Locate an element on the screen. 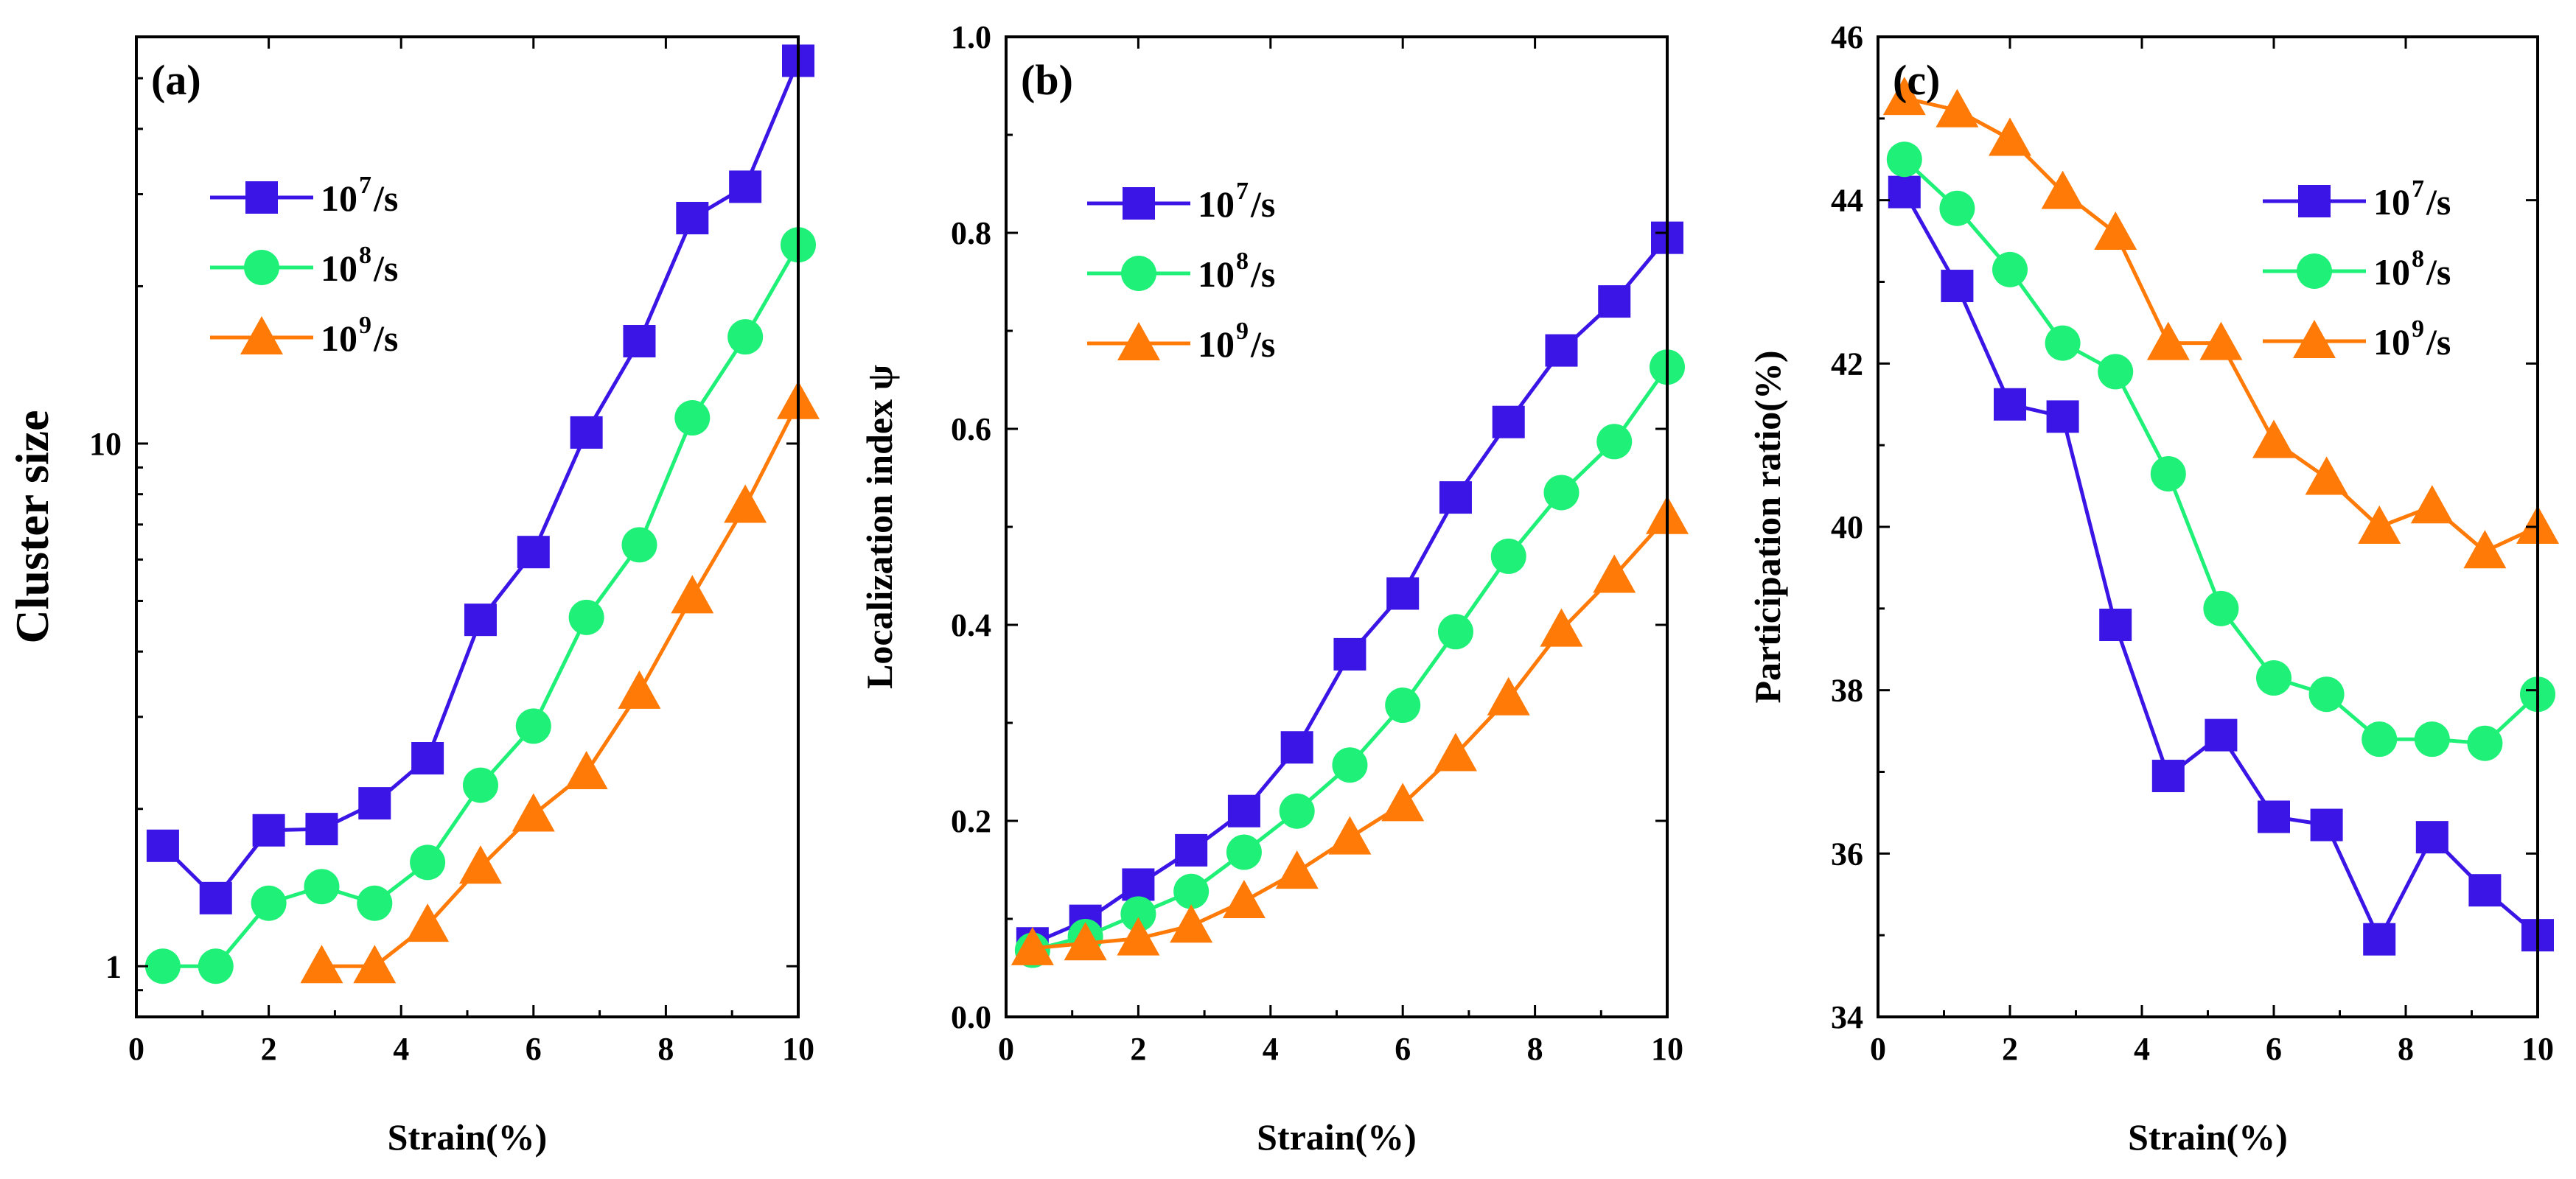  panel-b-xtick-label-2: 4 is located at coordinates (1271, 1049).